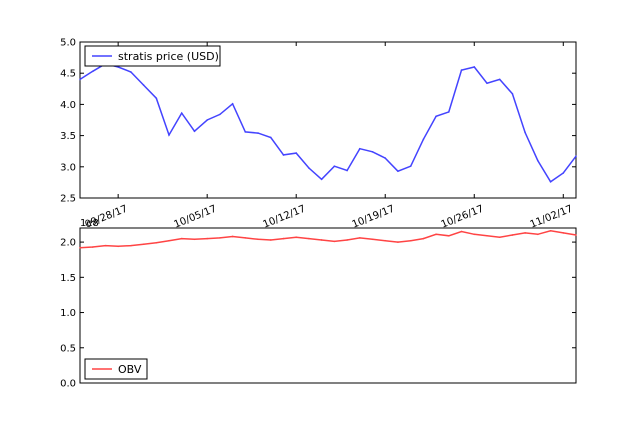  What do you see at coordinates (68, 43) in the screenshot?
I see `price-y-tick-label: 5.0` at bounding box center [68, 43].